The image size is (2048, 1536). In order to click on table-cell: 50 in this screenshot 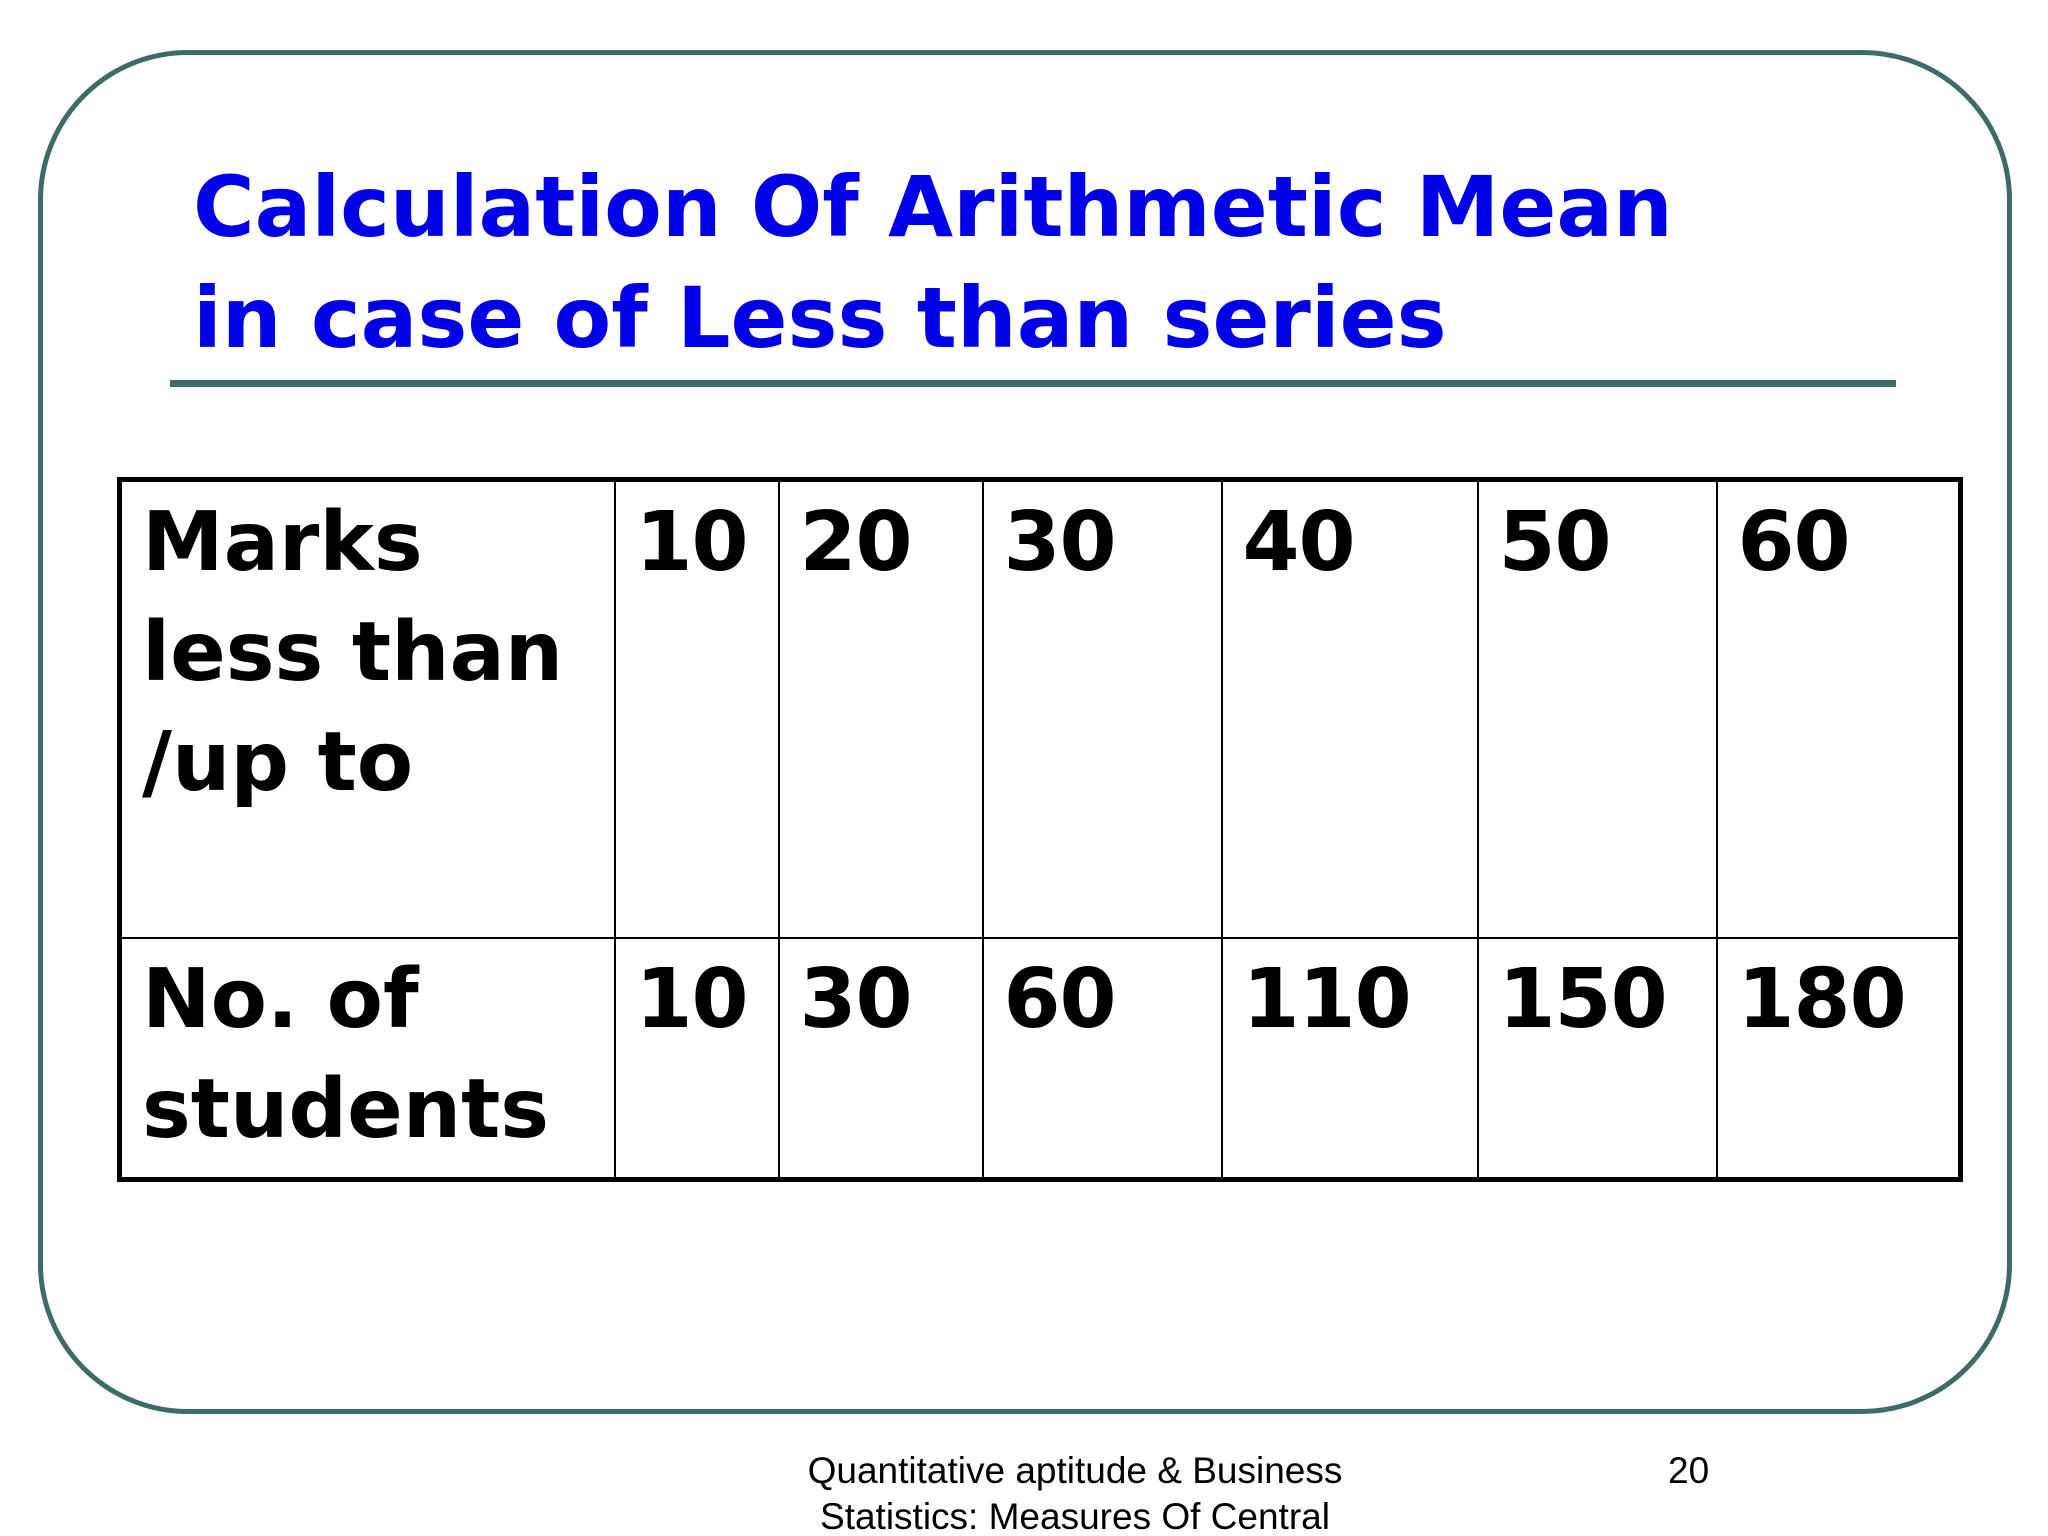, I will do `click(1597, 708)`.